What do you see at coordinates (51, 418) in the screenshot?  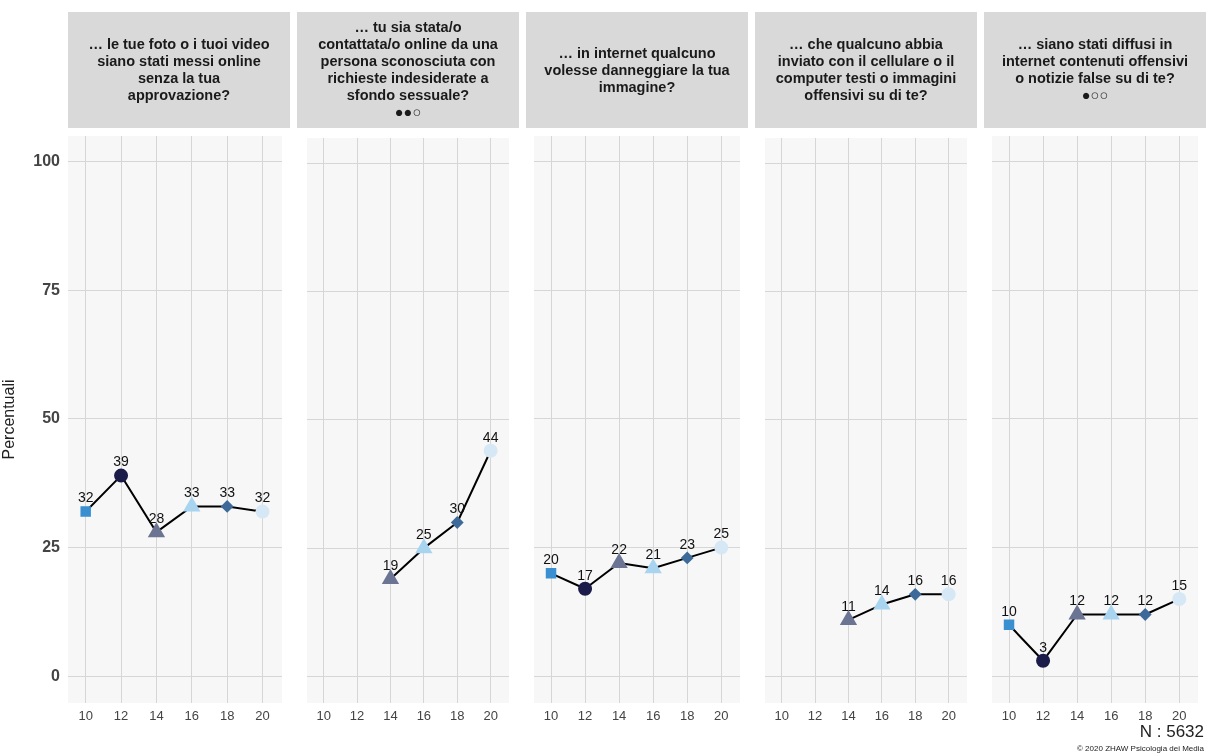 I see `y-tick-label: 50` at bounding box center [51, 418].